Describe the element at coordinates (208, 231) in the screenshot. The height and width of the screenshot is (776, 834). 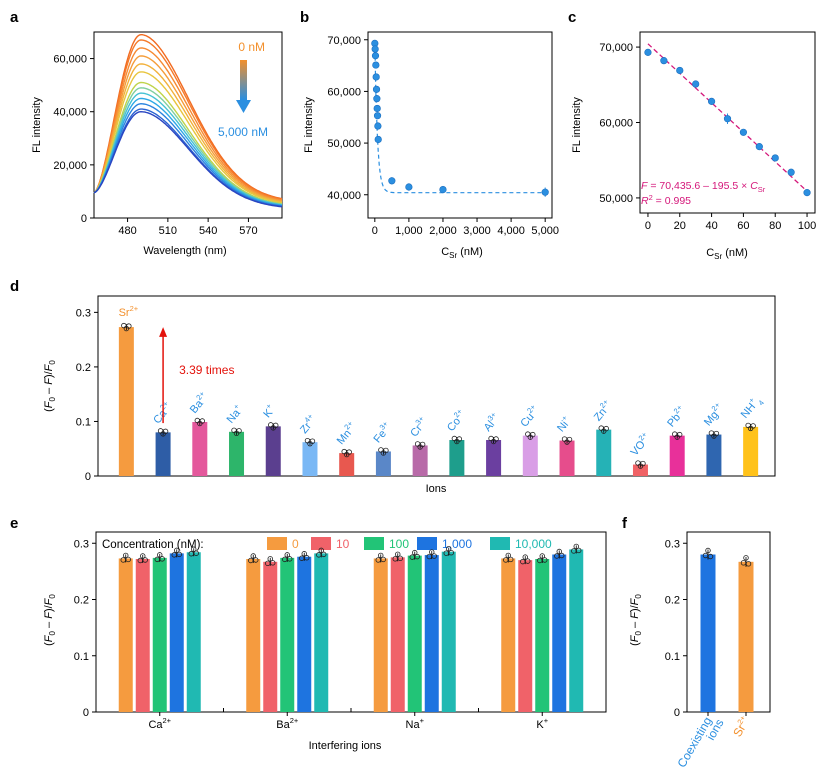
I see `panel-a-xtick-label: 540` at that location.